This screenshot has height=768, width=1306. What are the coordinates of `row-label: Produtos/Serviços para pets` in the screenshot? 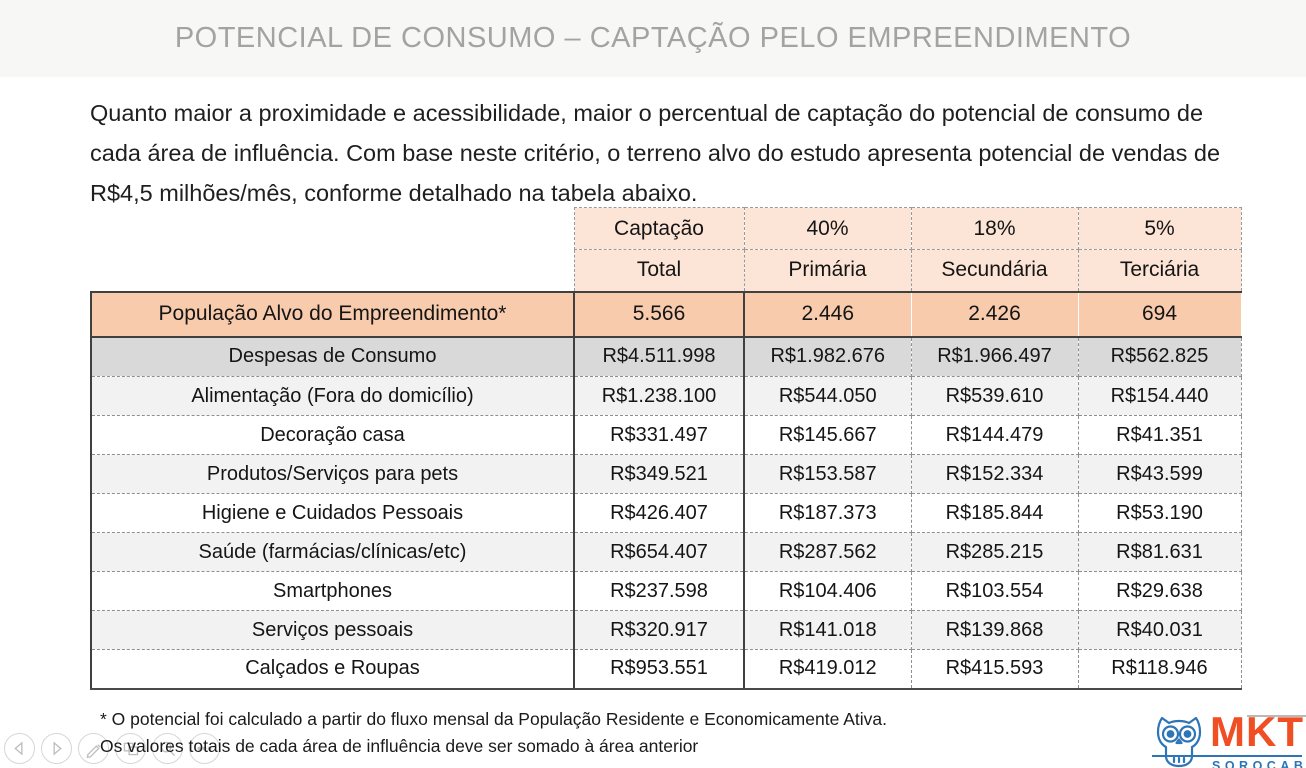 It's located at (332, 474).